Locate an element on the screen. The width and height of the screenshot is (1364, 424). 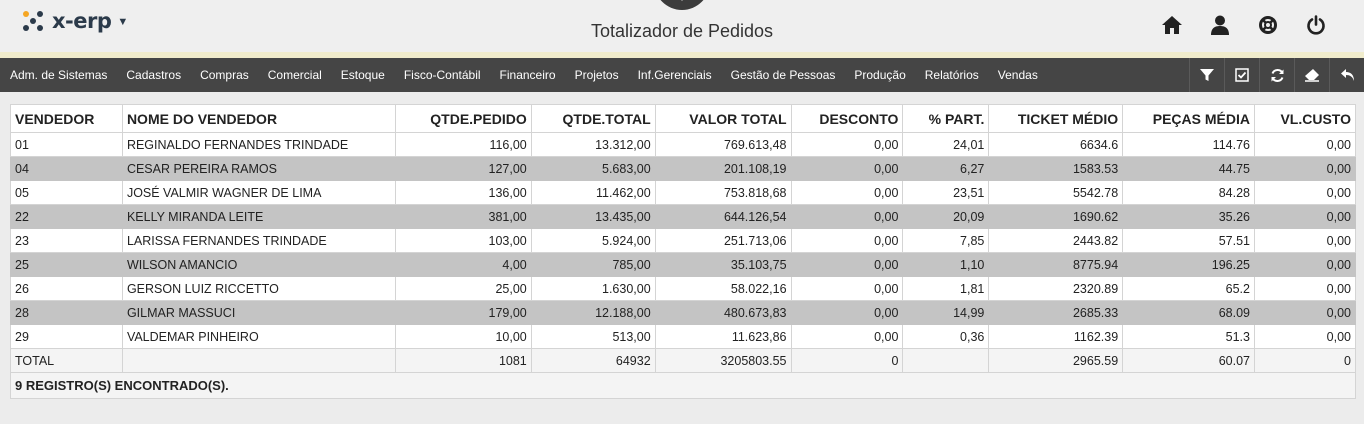
column-header-desconto: DESCONTO is located at coordinates (847, 118).